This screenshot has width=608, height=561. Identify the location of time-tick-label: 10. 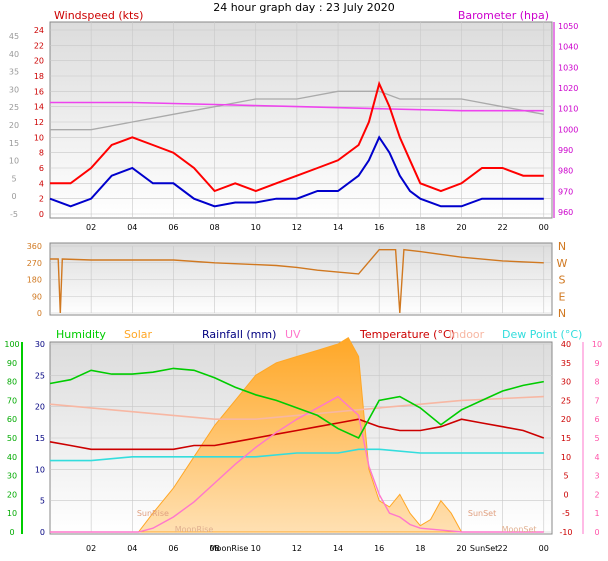
(256, 227).